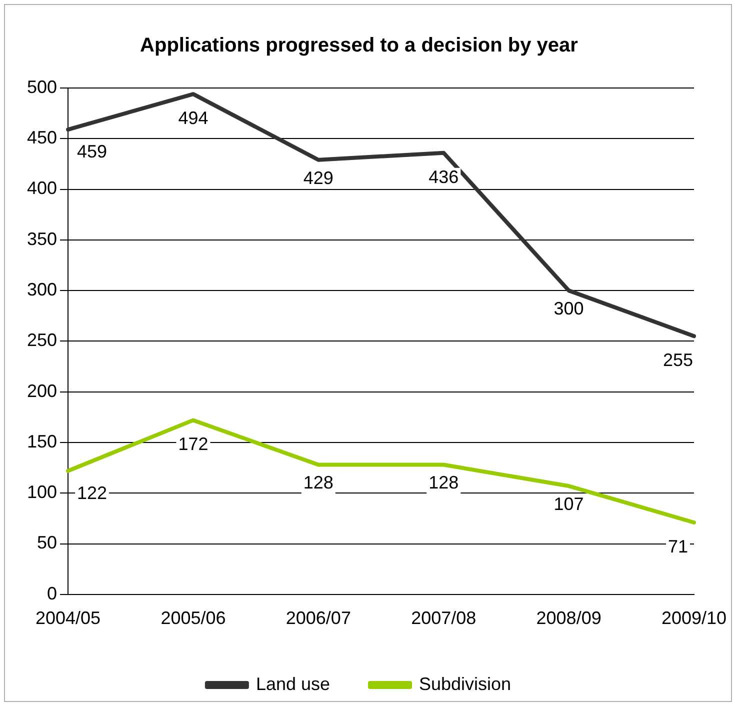  Describe the element at coordinates (42, 390) in the screenshot. I see `y-tick-label: 200` at that location.